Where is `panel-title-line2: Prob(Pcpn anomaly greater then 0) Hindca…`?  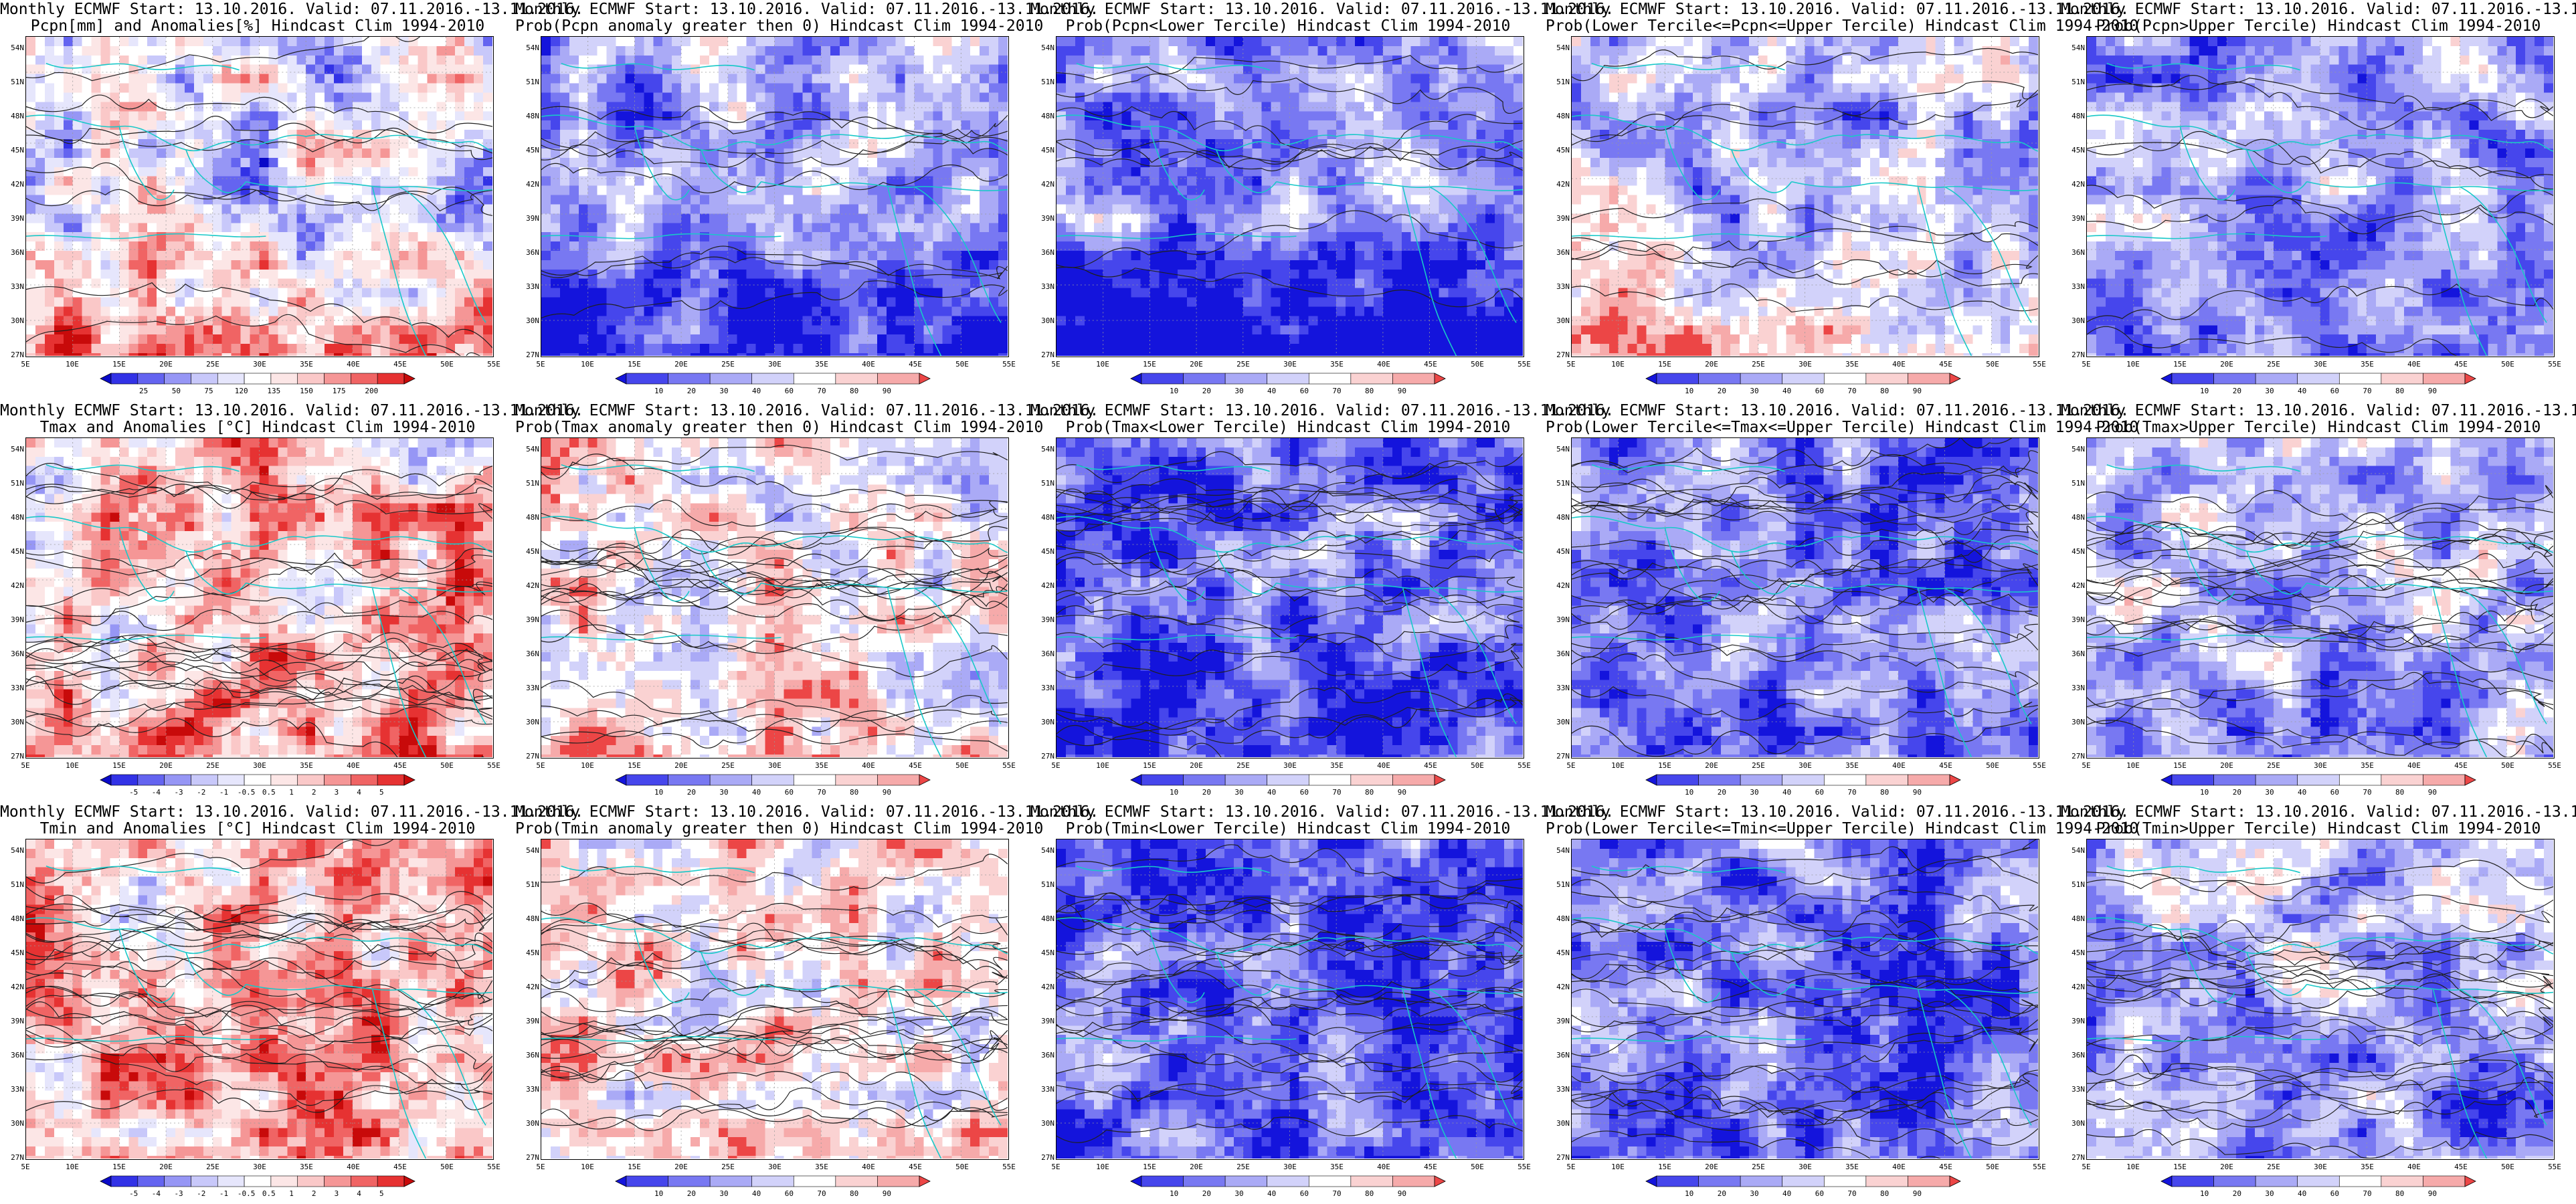
panel-title-line2: Prob(Pcpn anomaly greater then 0) Hindca… is located at coordinates (779, 26).